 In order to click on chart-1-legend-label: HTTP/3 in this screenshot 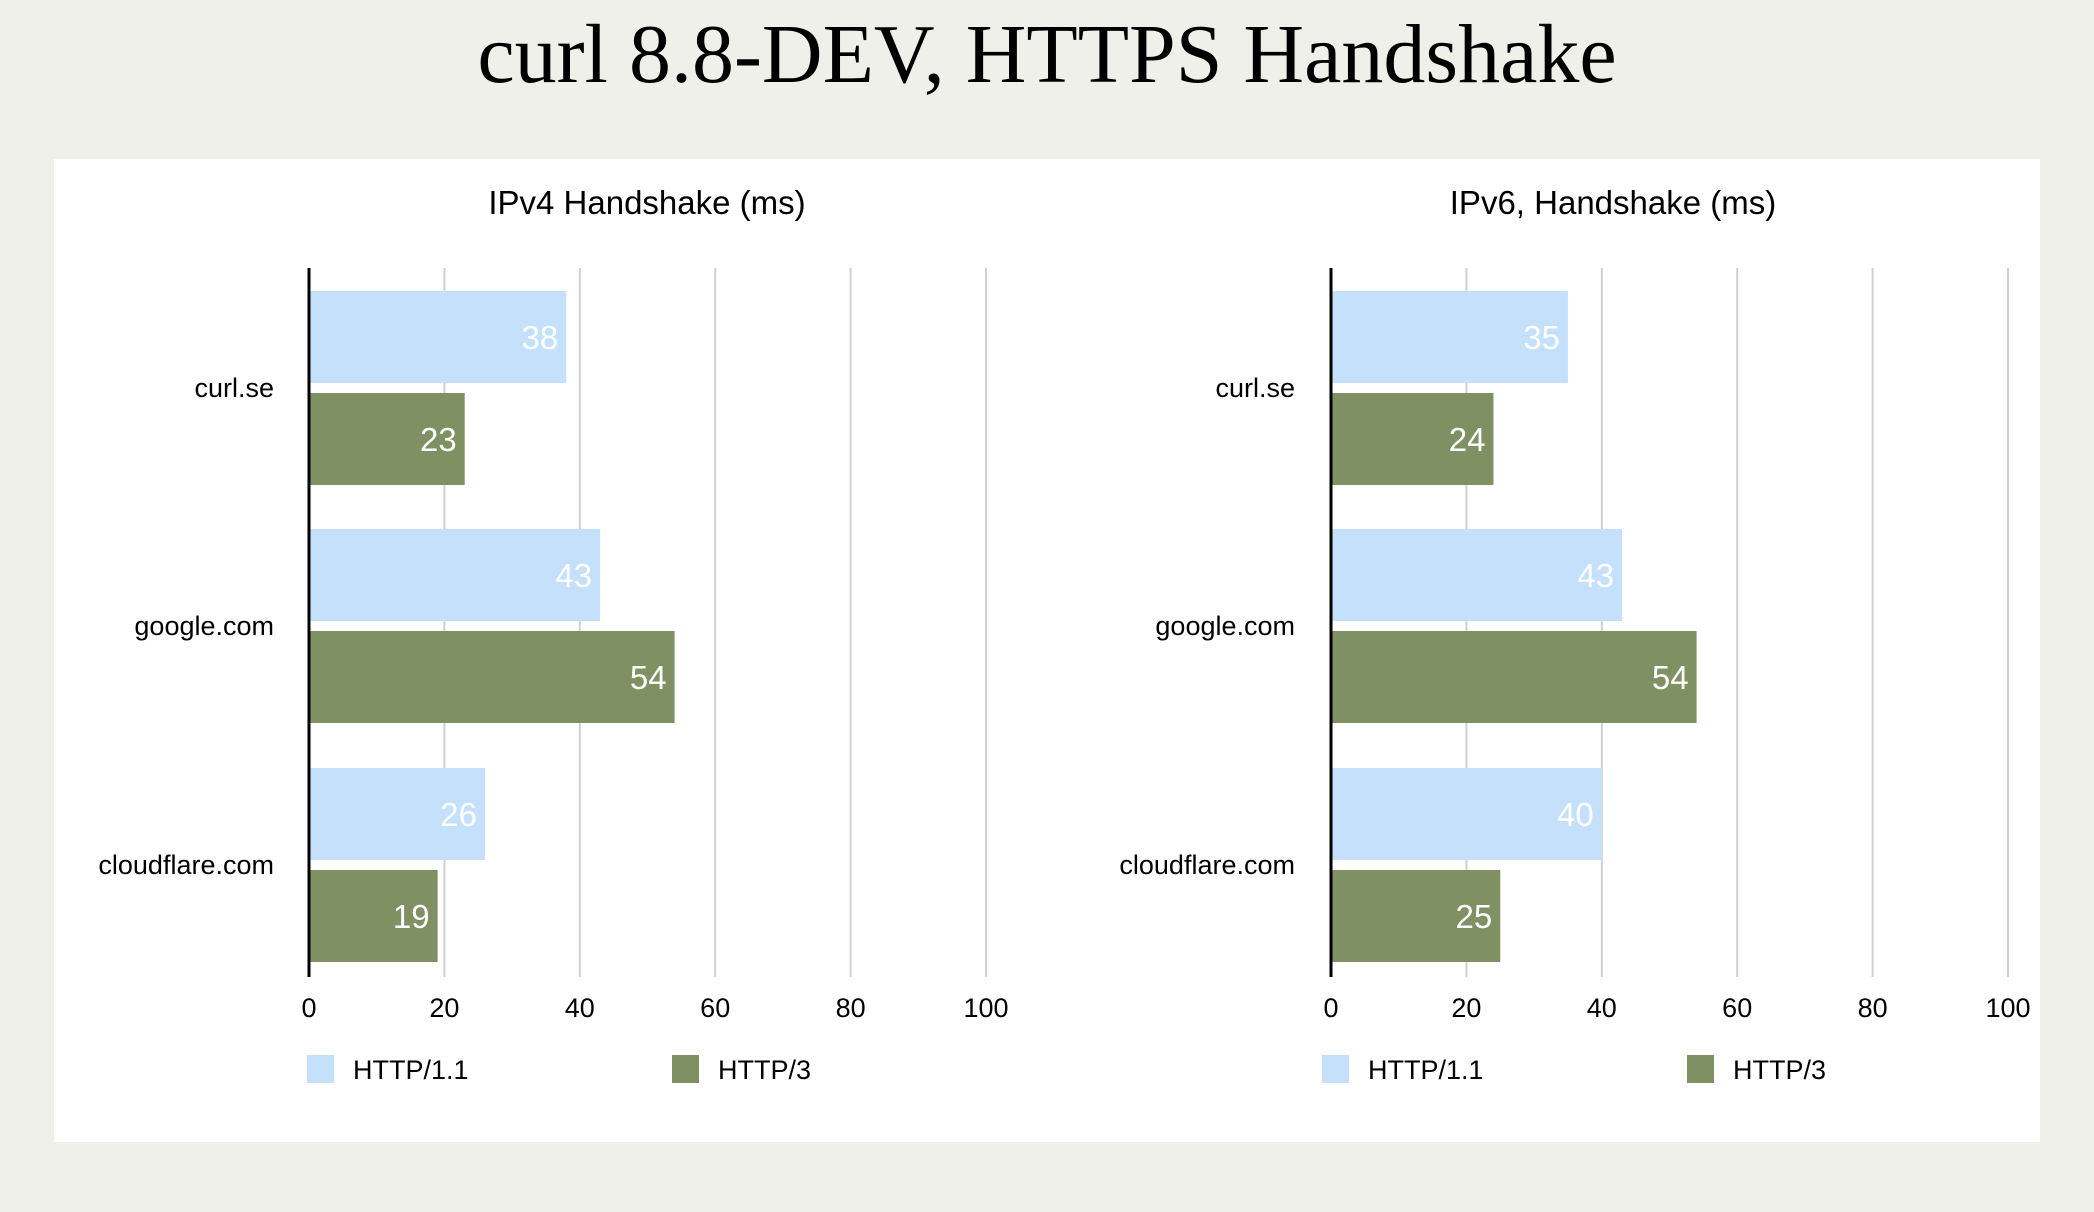, I will do `click(1779, 1070)`.